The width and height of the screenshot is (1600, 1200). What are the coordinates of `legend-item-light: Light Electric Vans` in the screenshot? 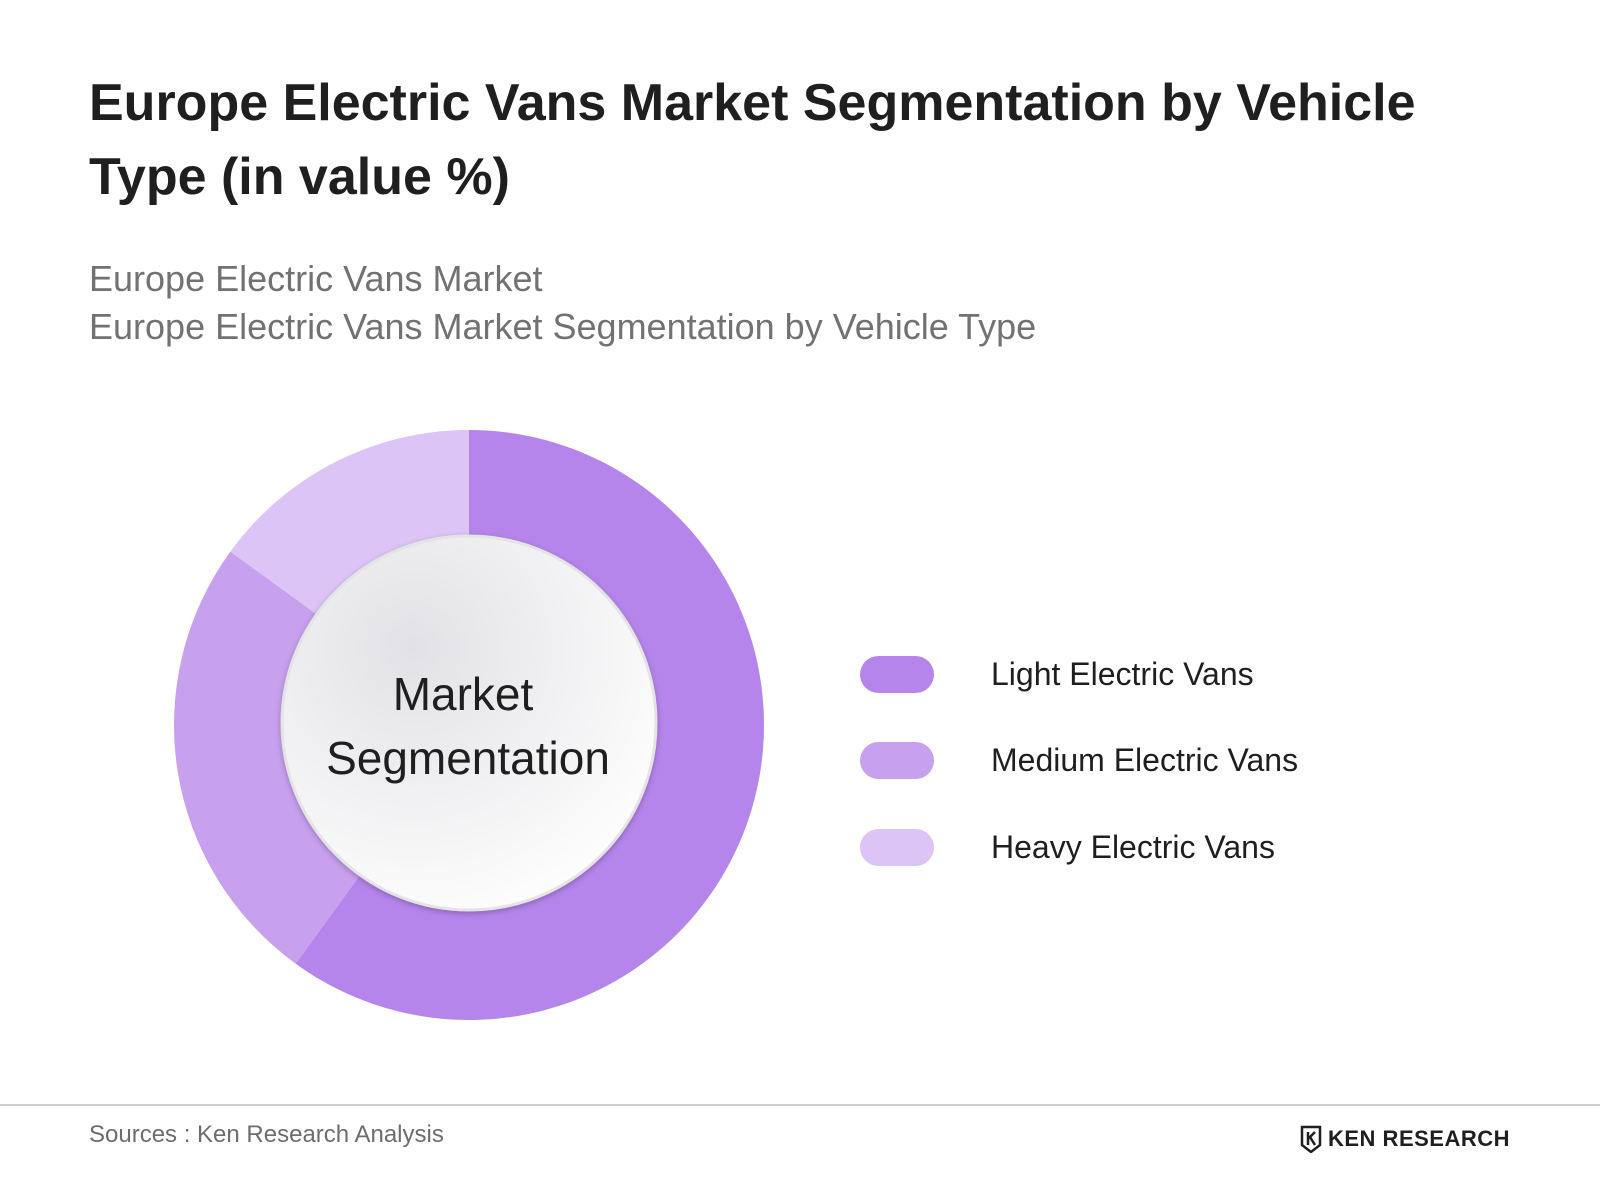 It's located at (1110, 674).